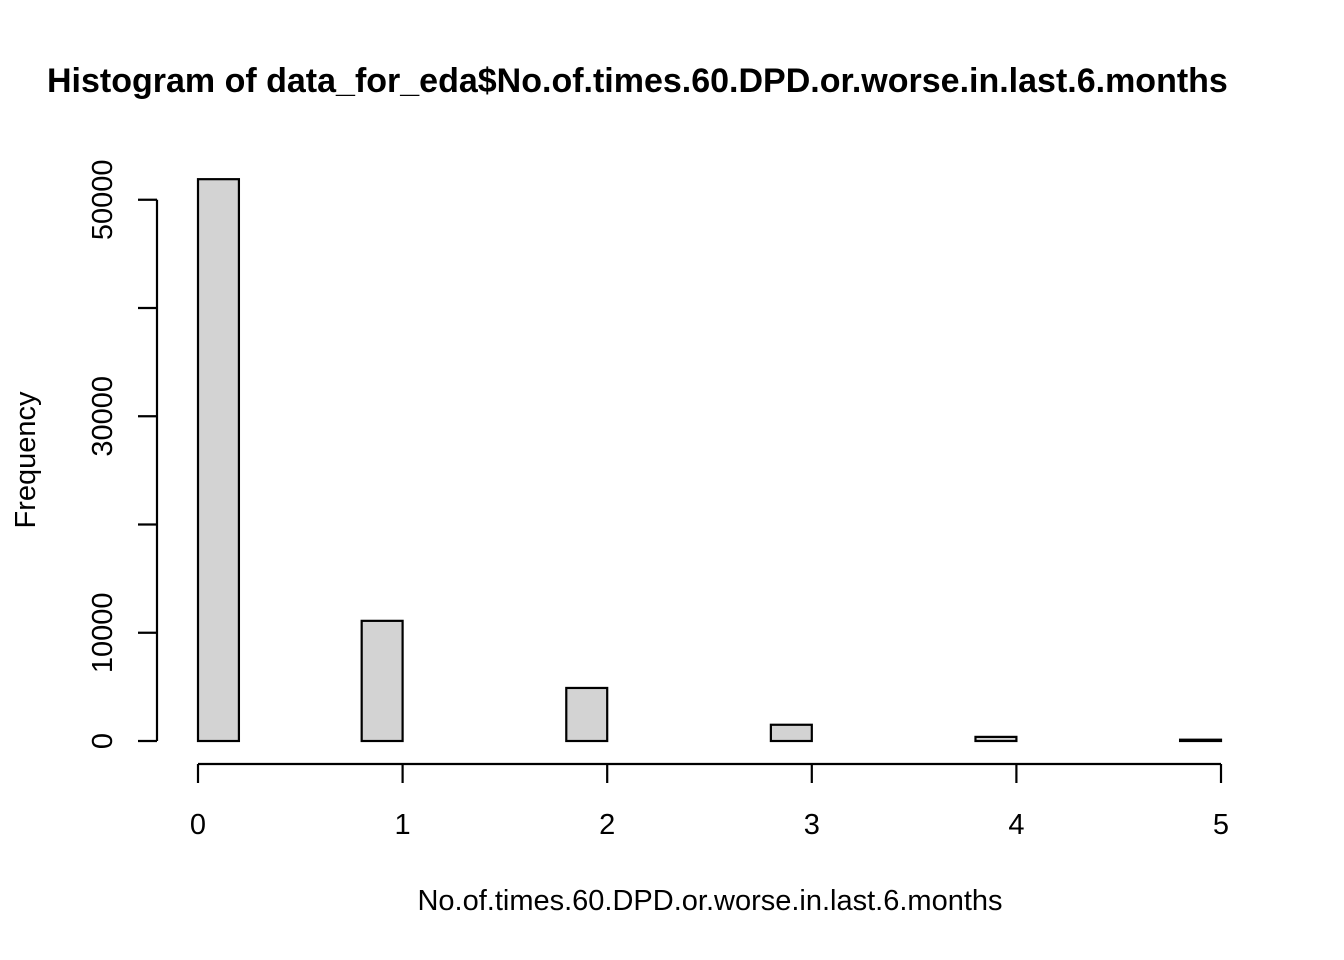 The image size is (1344, 960). Describe the element at coordinates (103, 199) in the screenshot. I see `y-tick-label-5: 50000` at that location.